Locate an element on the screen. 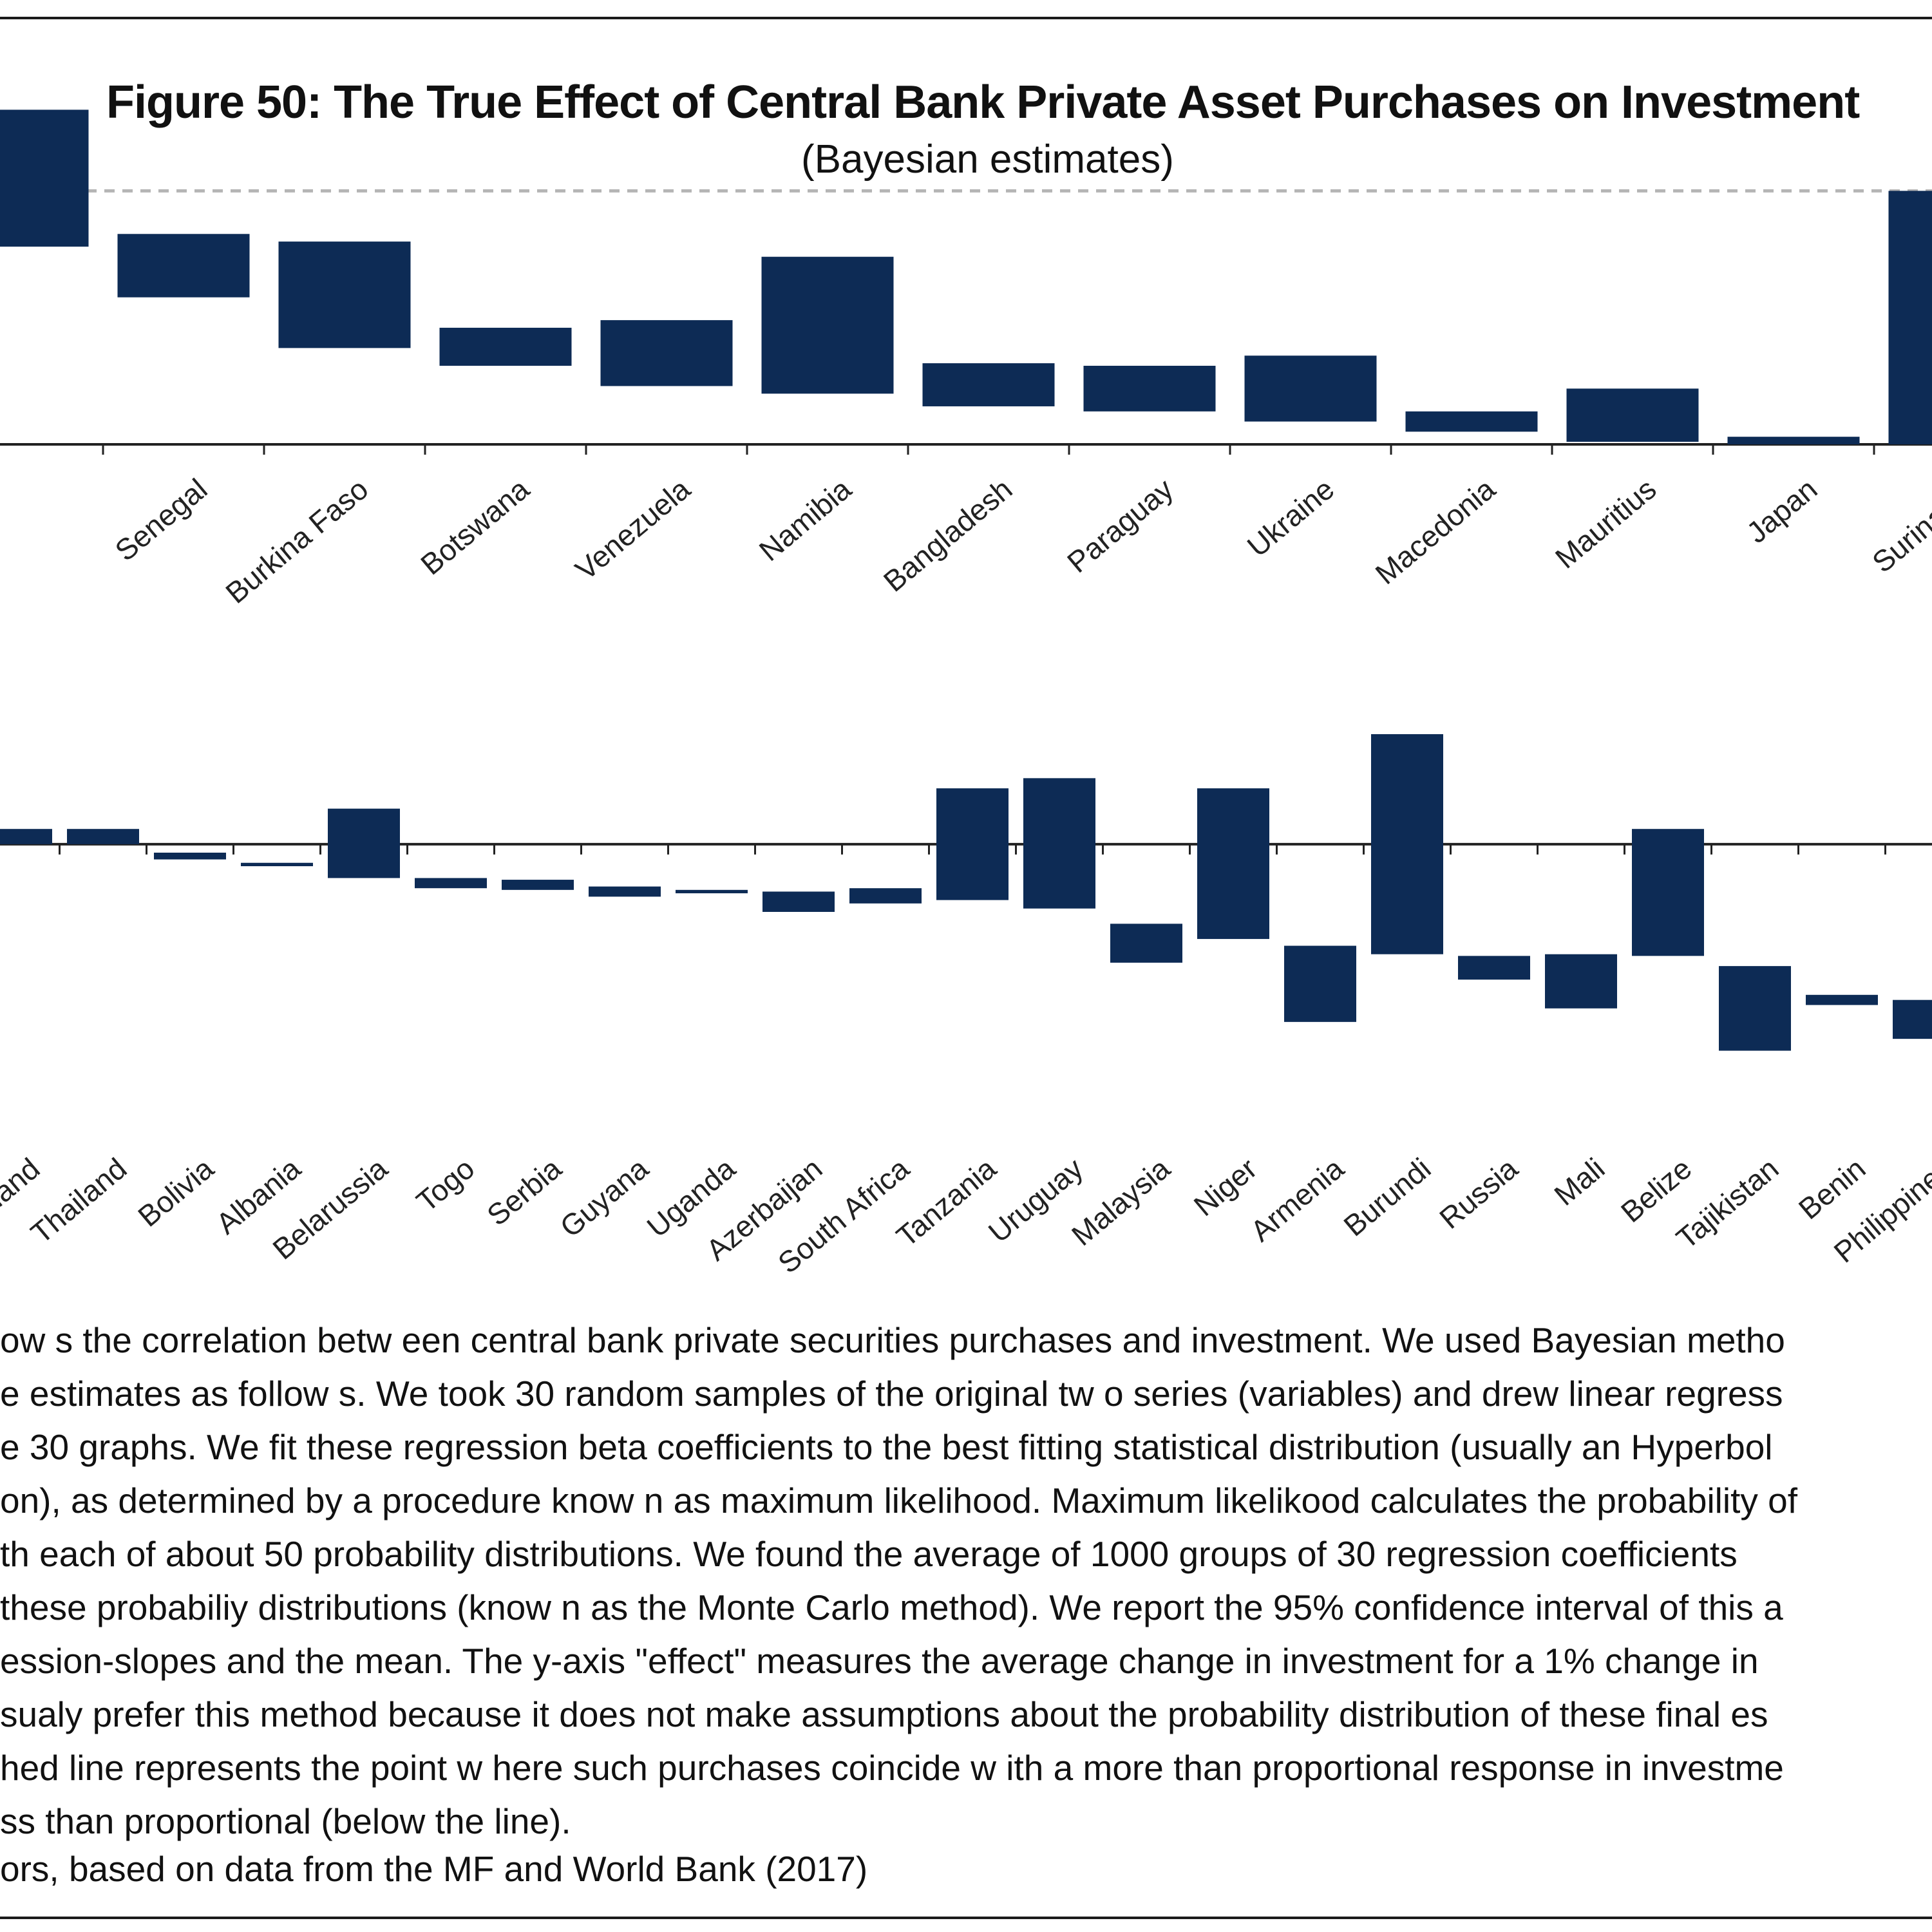 This screenshot has height=1932, width=1932. bottom-tick-label: Togo is located at coordinates (446, 1185).